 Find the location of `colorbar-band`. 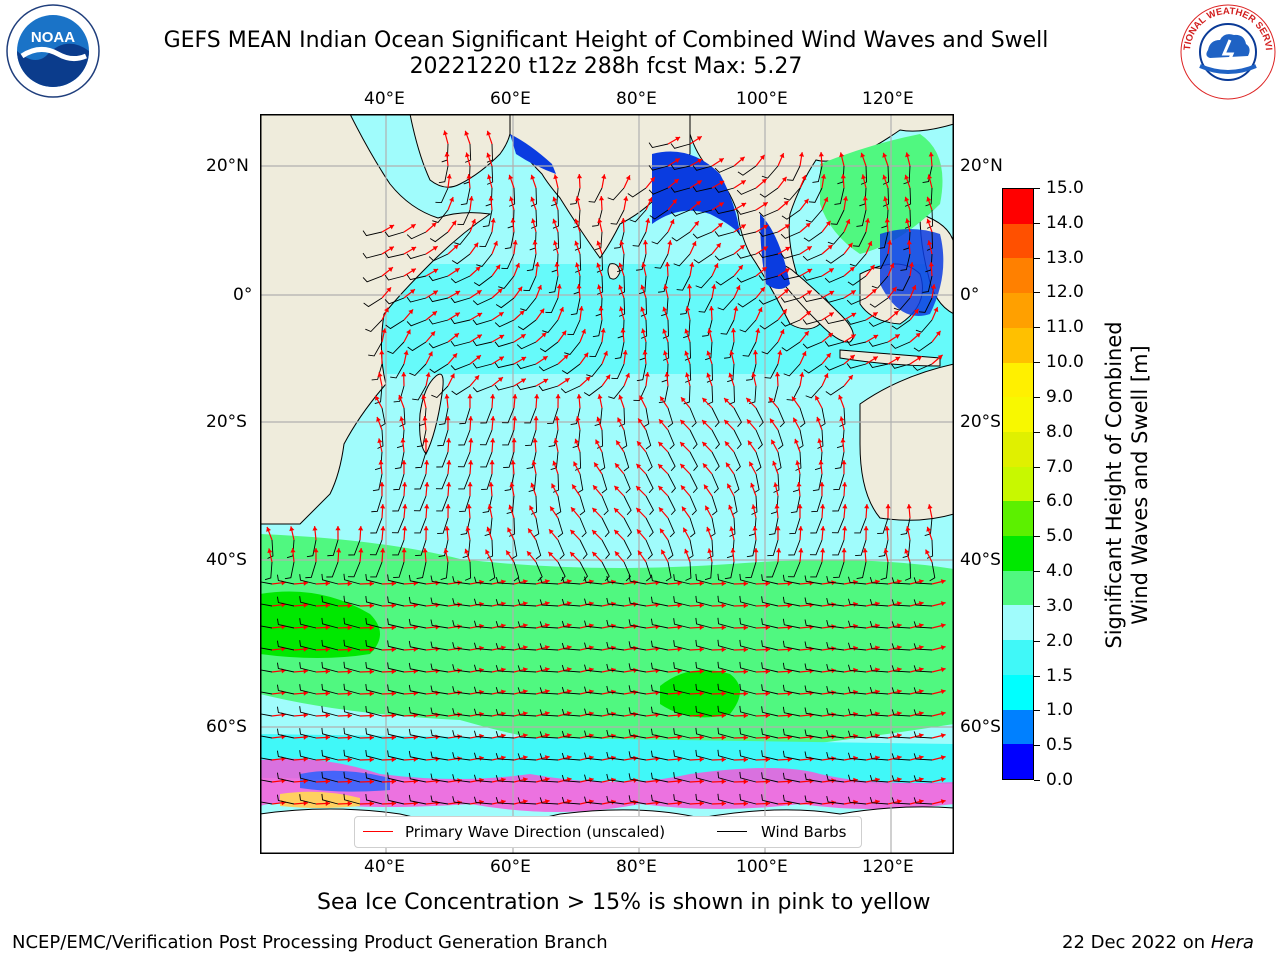

colorbar-band is located at coordinates (1018, 519).